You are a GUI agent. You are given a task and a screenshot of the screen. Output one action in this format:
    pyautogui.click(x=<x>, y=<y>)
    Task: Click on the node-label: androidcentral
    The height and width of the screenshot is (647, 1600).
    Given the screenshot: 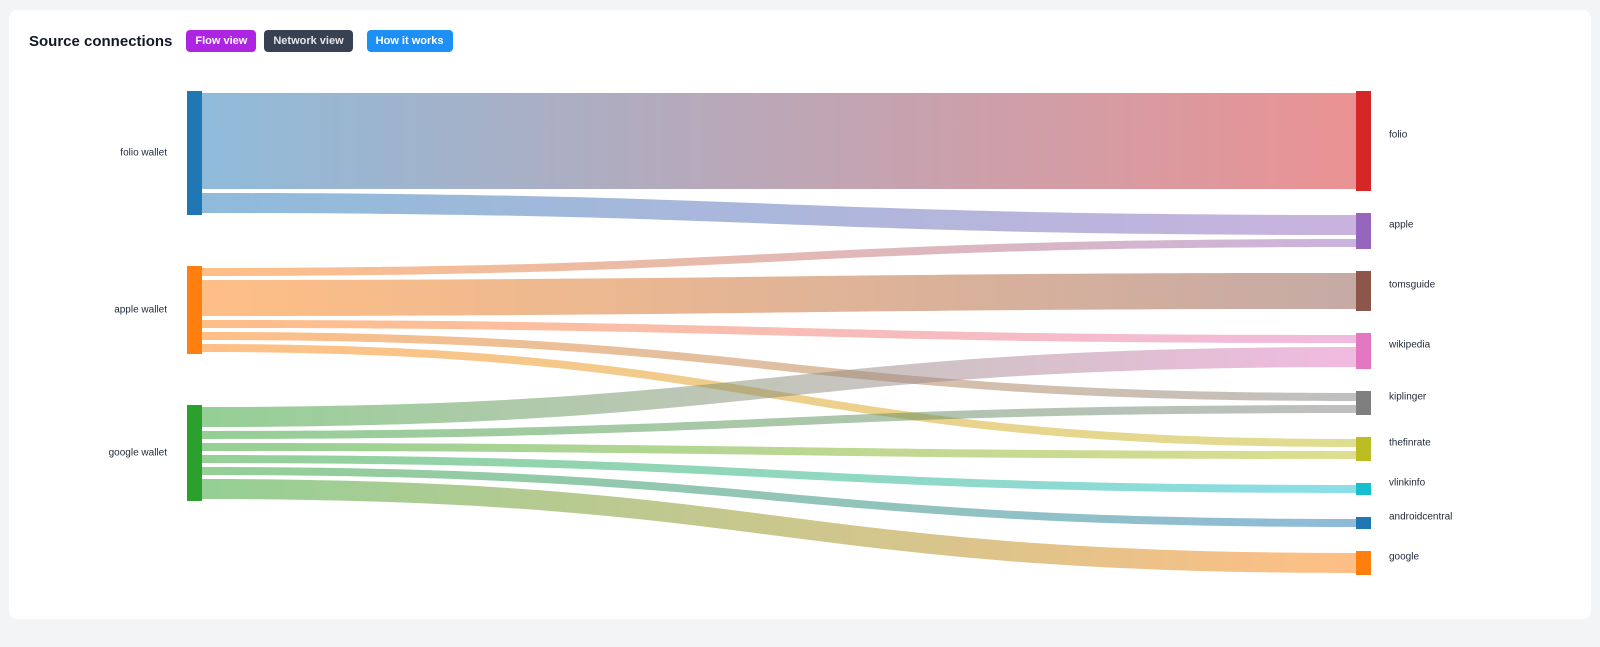 What is the action you would take?
    pyautogui.click(x=1420, y=517)
    